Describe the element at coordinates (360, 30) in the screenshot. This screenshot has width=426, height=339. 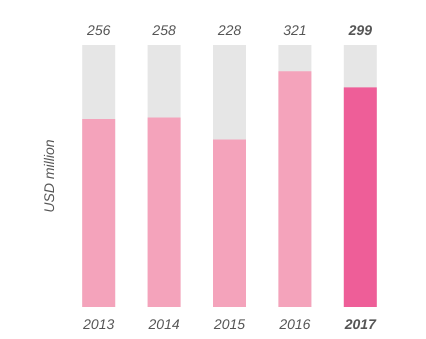
I see `data-label: 299` at that location.